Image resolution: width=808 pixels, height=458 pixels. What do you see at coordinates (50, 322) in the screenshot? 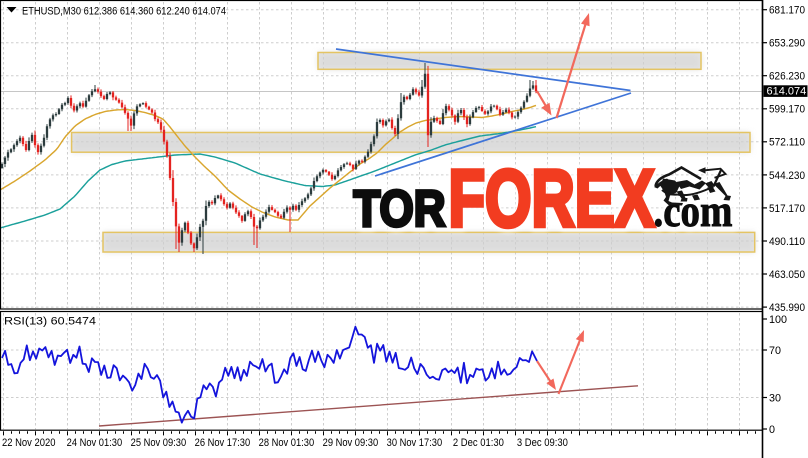
I see `svg-text: RSI(13) 60.5474` at bounding box center [50, 322].